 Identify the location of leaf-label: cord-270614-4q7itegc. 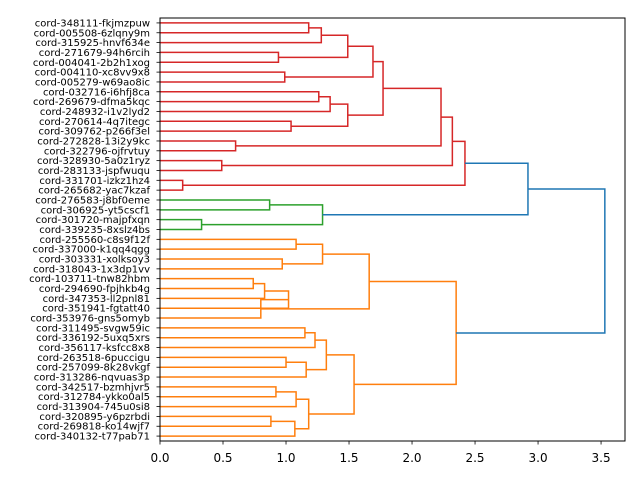
(94, 122).